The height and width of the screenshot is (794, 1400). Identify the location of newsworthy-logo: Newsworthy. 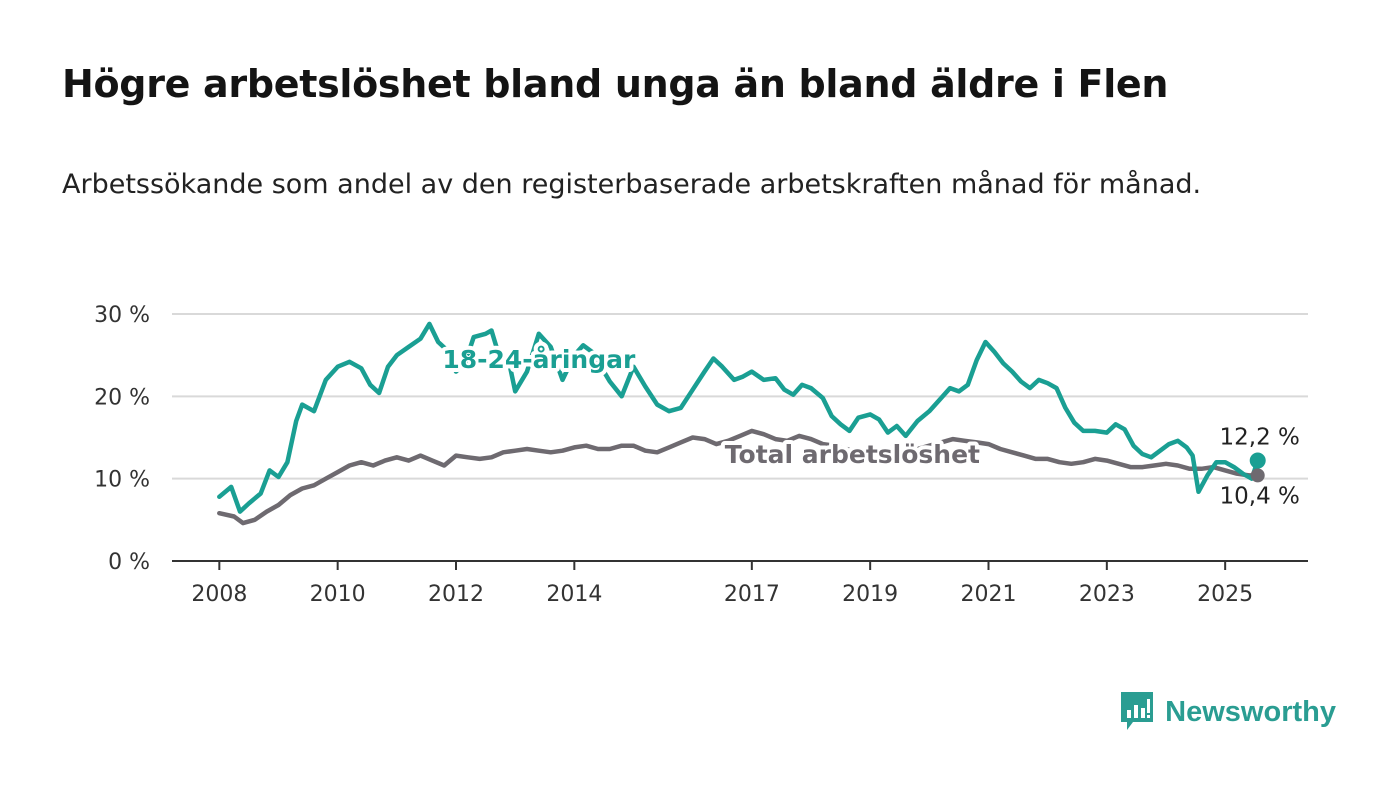
(1227, 712).